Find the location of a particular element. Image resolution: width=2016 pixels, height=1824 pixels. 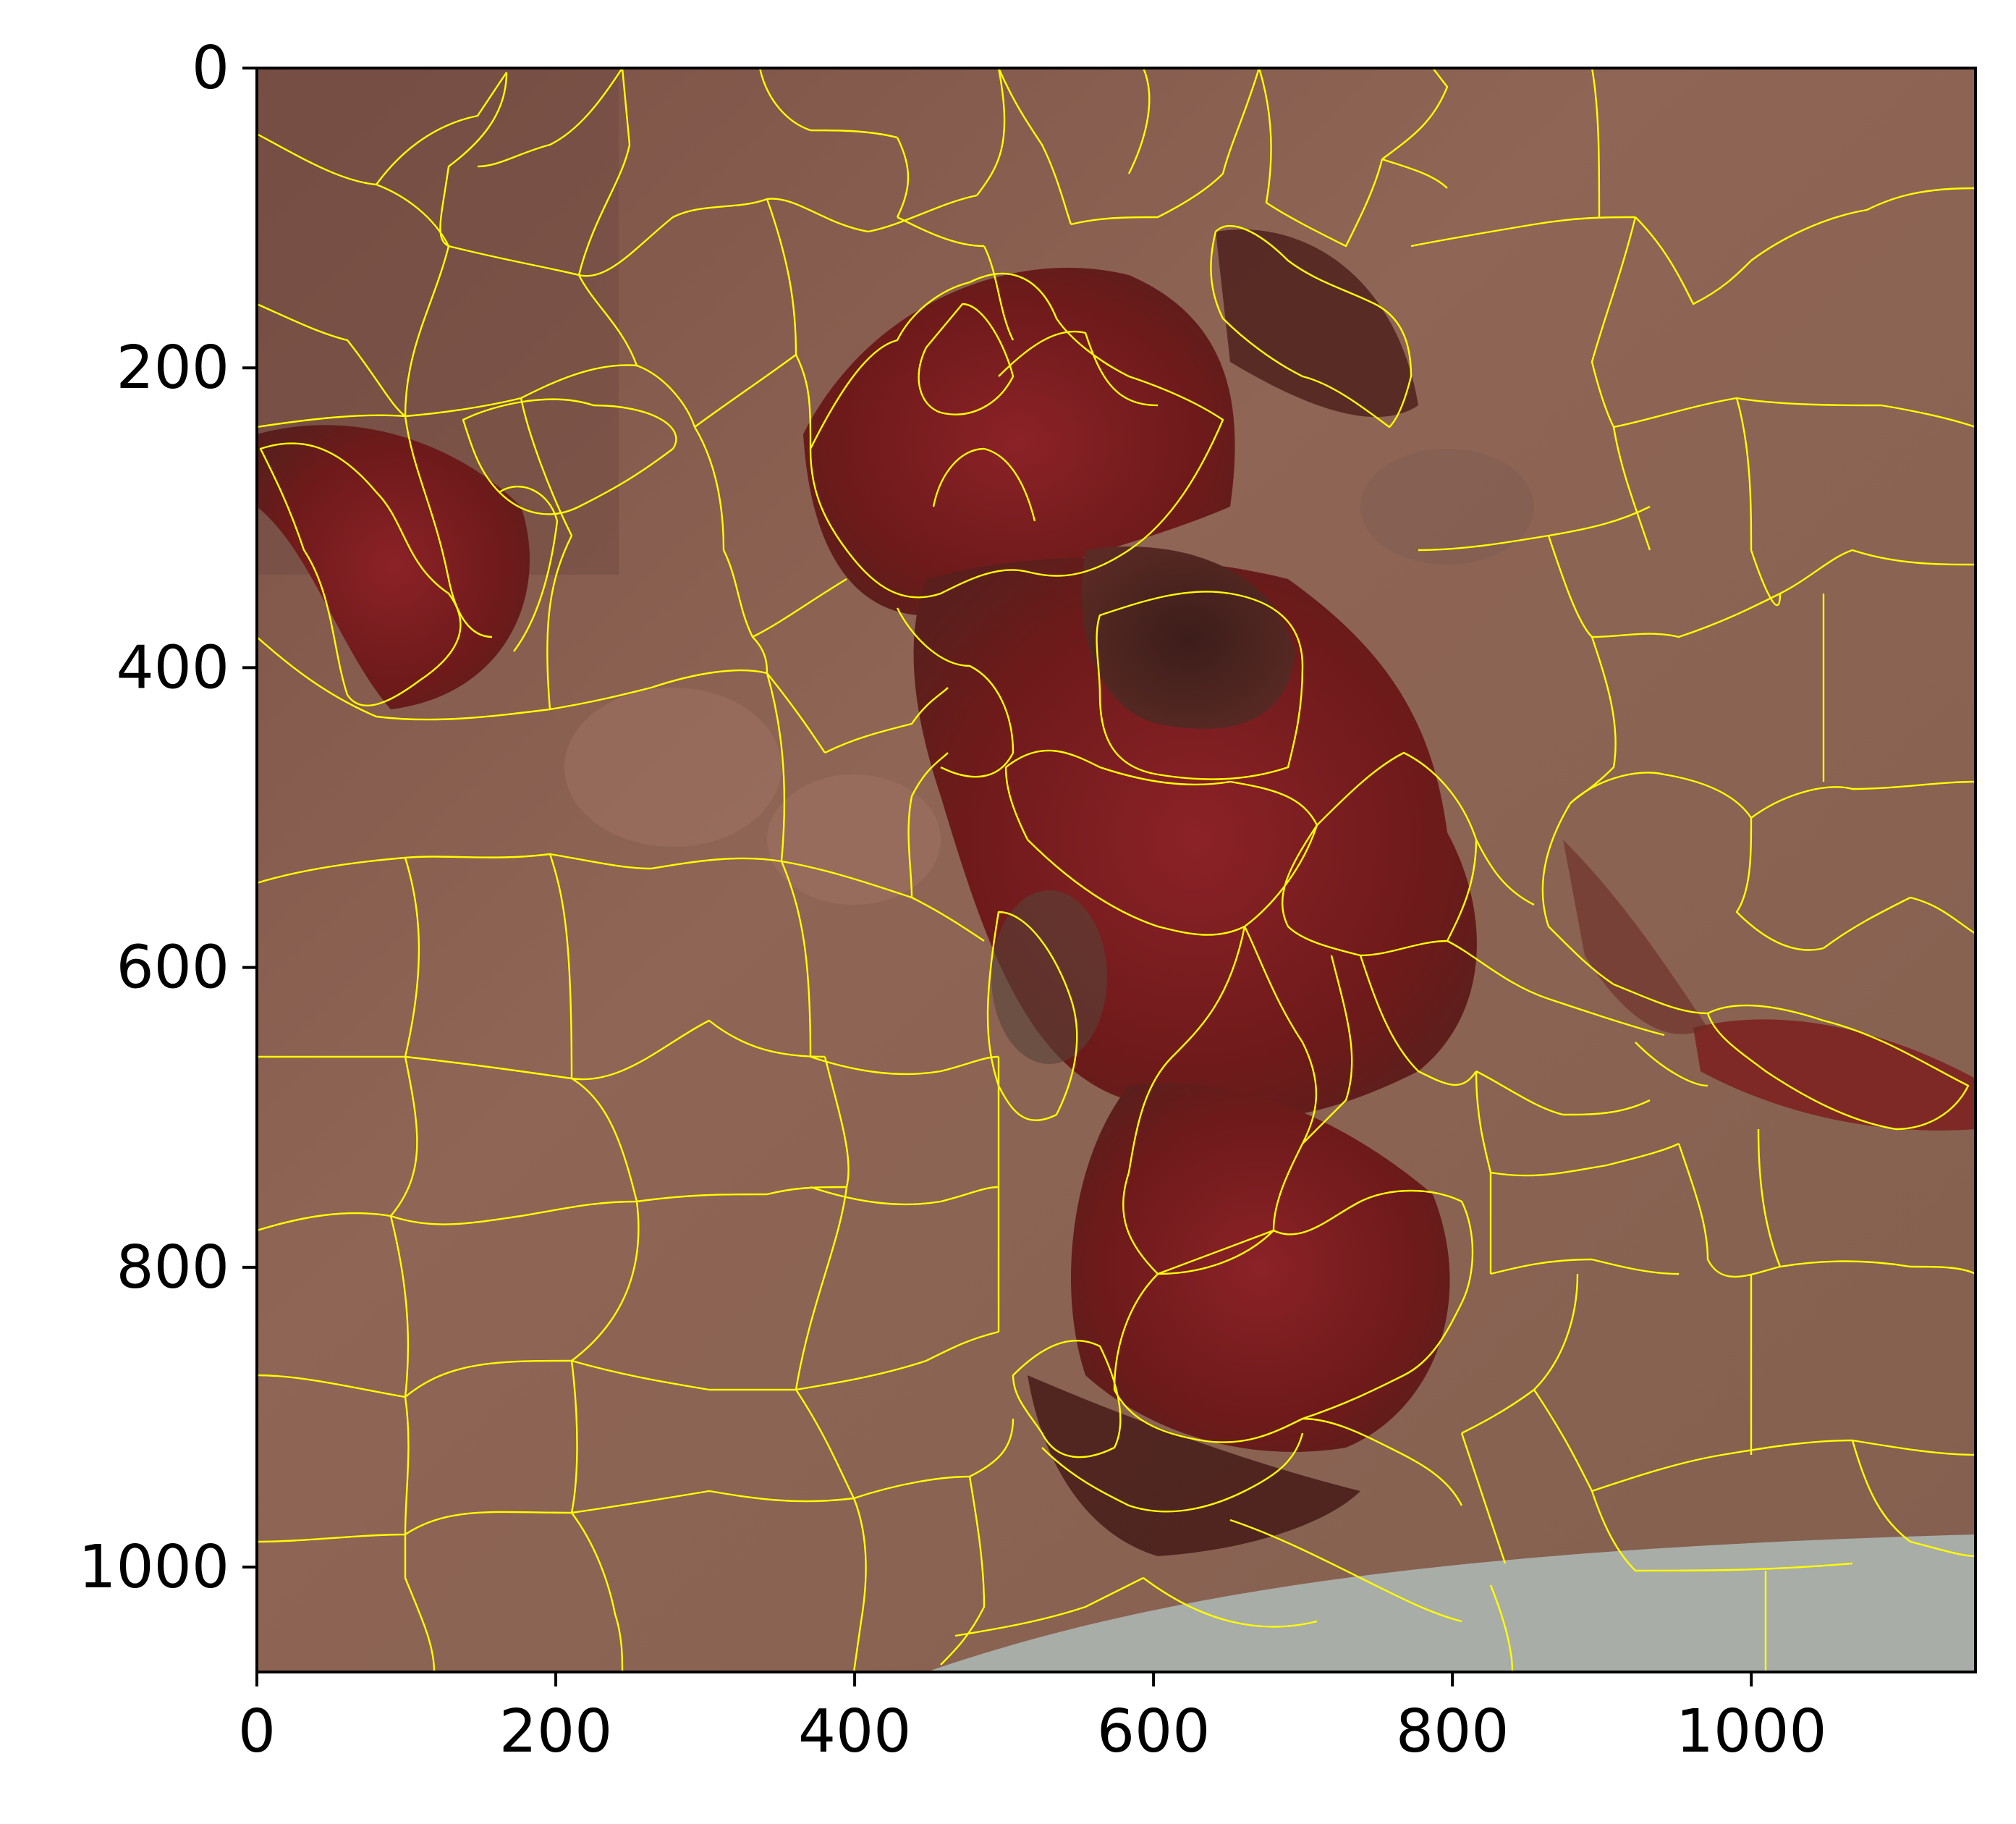

lesion-lower is located at coordinates (1260, 1267).